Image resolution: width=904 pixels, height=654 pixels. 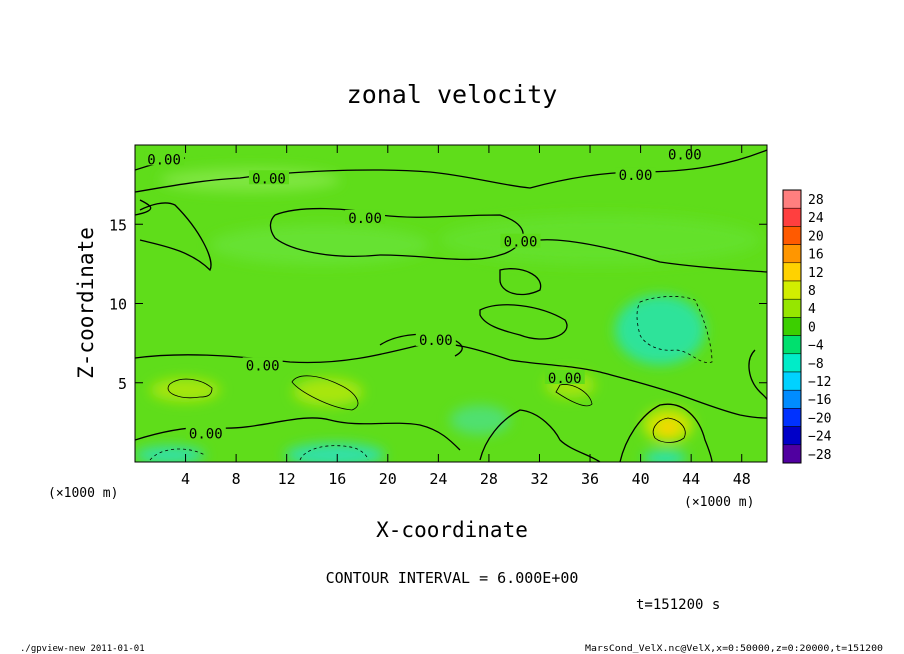 I want to click on colorbar-label: −16, so click(x=819, y=400).